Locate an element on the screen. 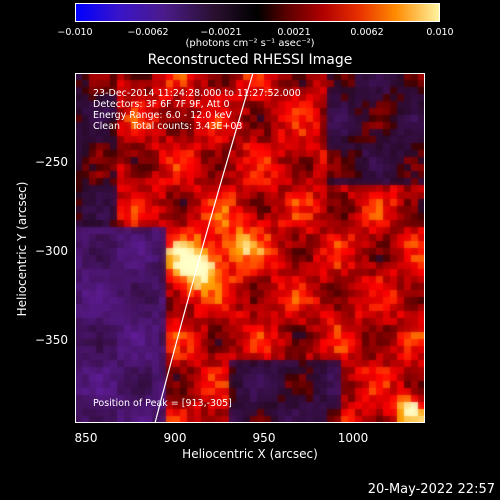  plot-title: Reconstructed RHESSI Image is located at coordinates (250, 60).